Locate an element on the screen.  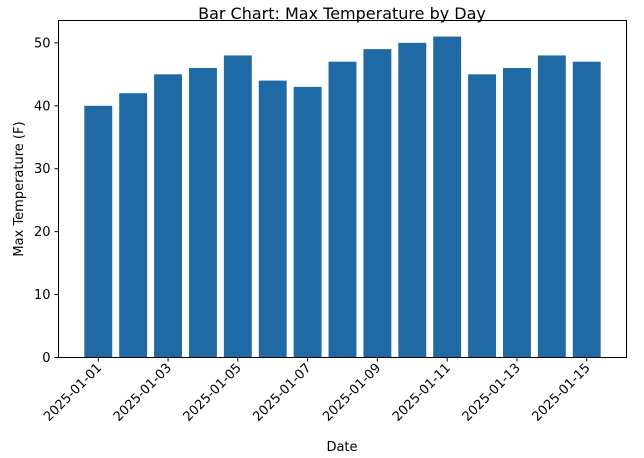
x-tick-label: 2025-01-01 is located at coordinates (73, 393).